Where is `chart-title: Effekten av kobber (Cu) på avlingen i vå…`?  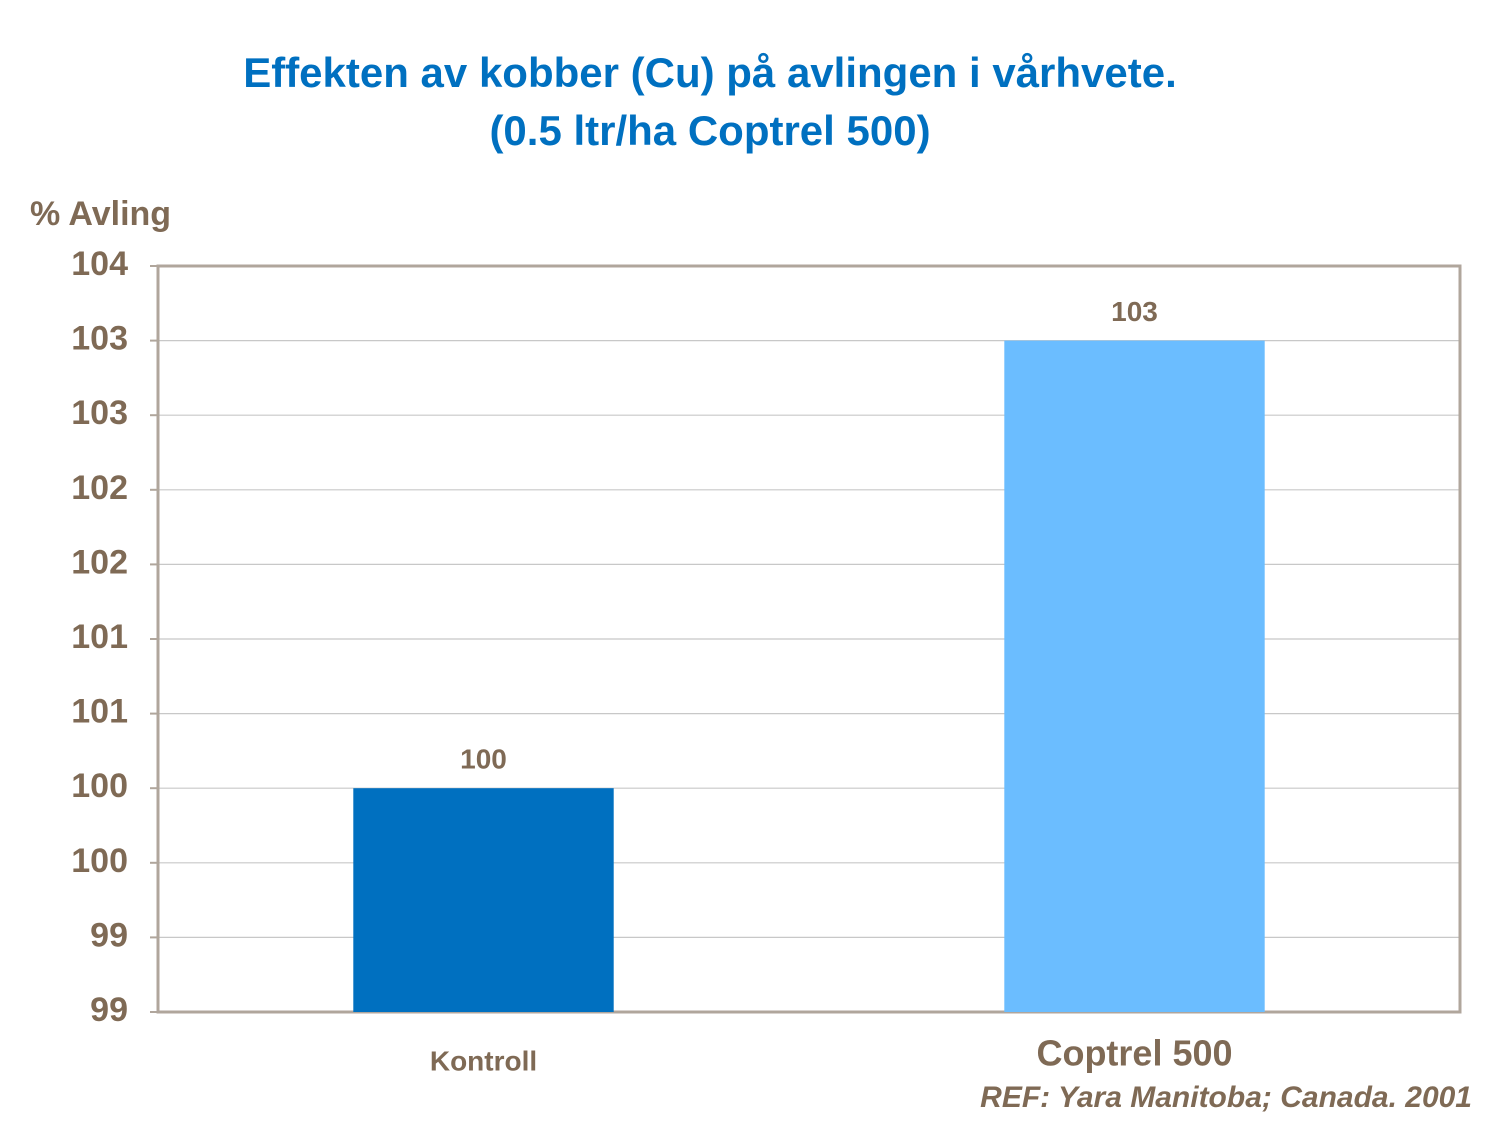
chart-title: Effekten av kobber (Cu) på avlingen i vå… is located at coordinates (710, 72).